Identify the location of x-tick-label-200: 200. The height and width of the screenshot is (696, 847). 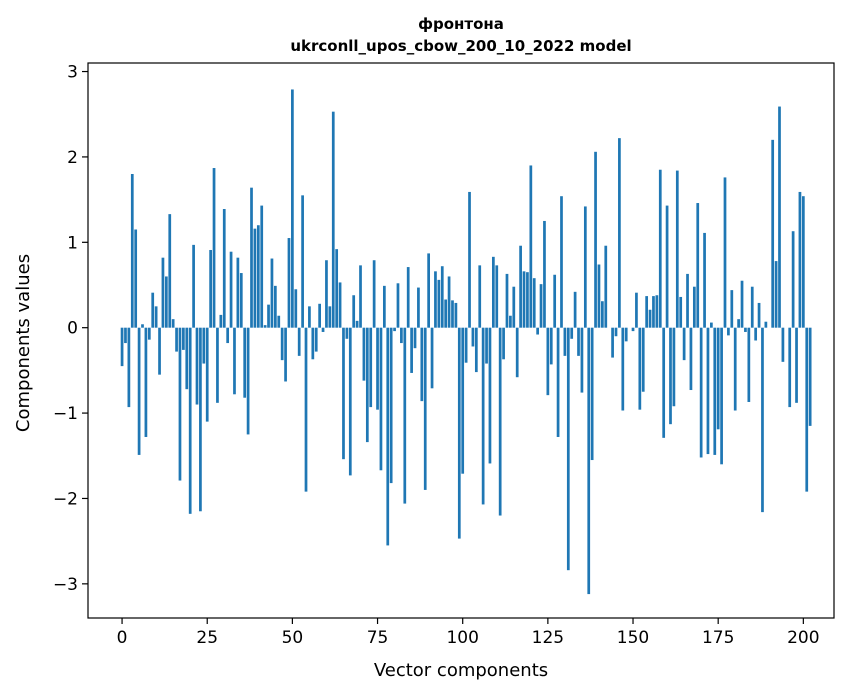
(803, 638).